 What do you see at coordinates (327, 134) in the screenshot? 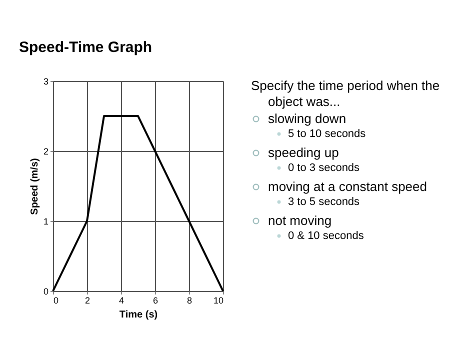
I see `text: 5 to 10 seconds` at bounding box center [327, 134].